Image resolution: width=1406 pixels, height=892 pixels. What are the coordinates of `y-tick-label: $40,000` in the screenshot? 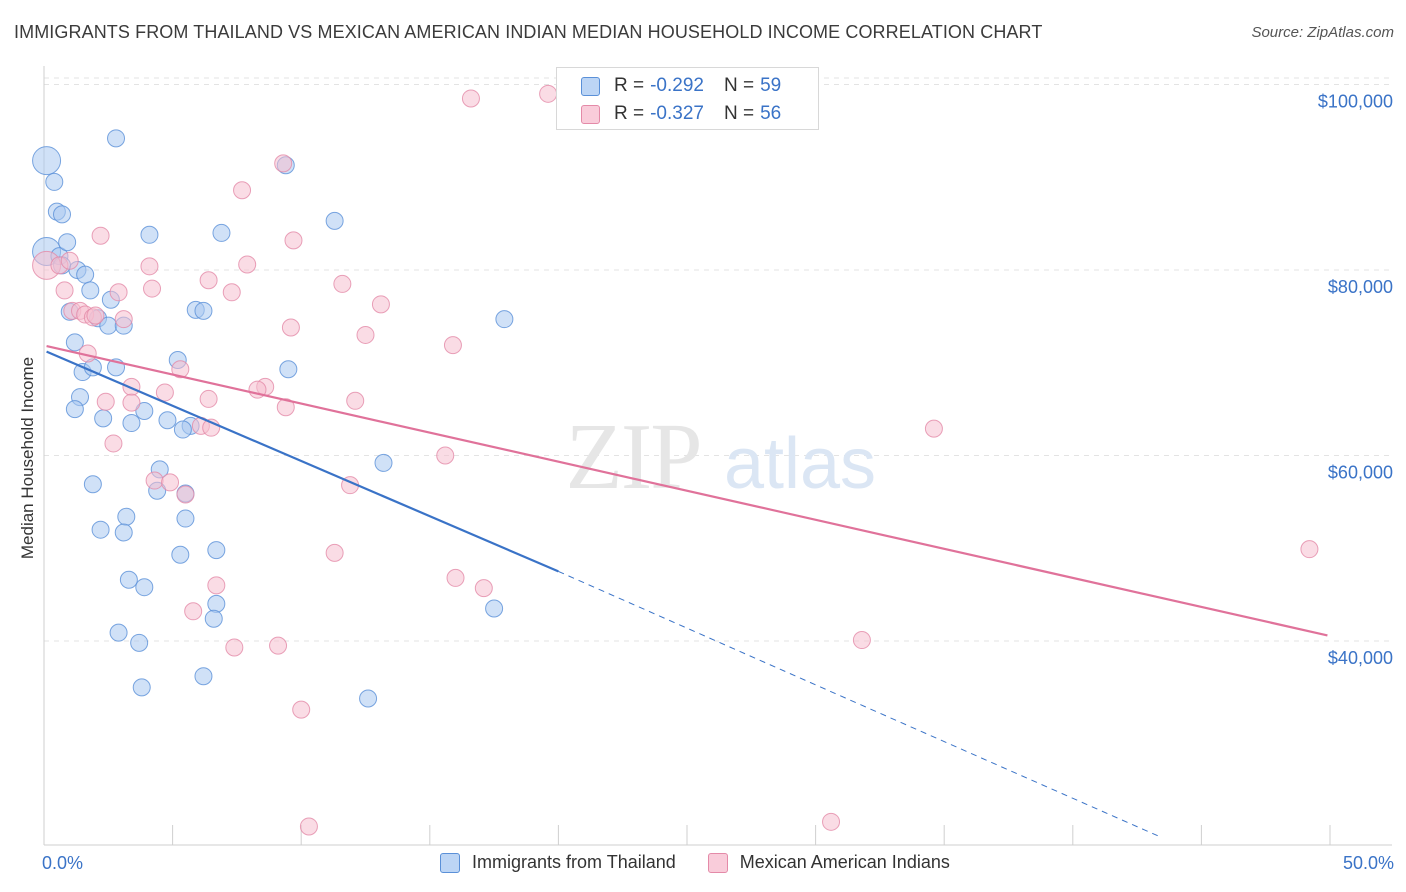 It's located at (1360, 658).